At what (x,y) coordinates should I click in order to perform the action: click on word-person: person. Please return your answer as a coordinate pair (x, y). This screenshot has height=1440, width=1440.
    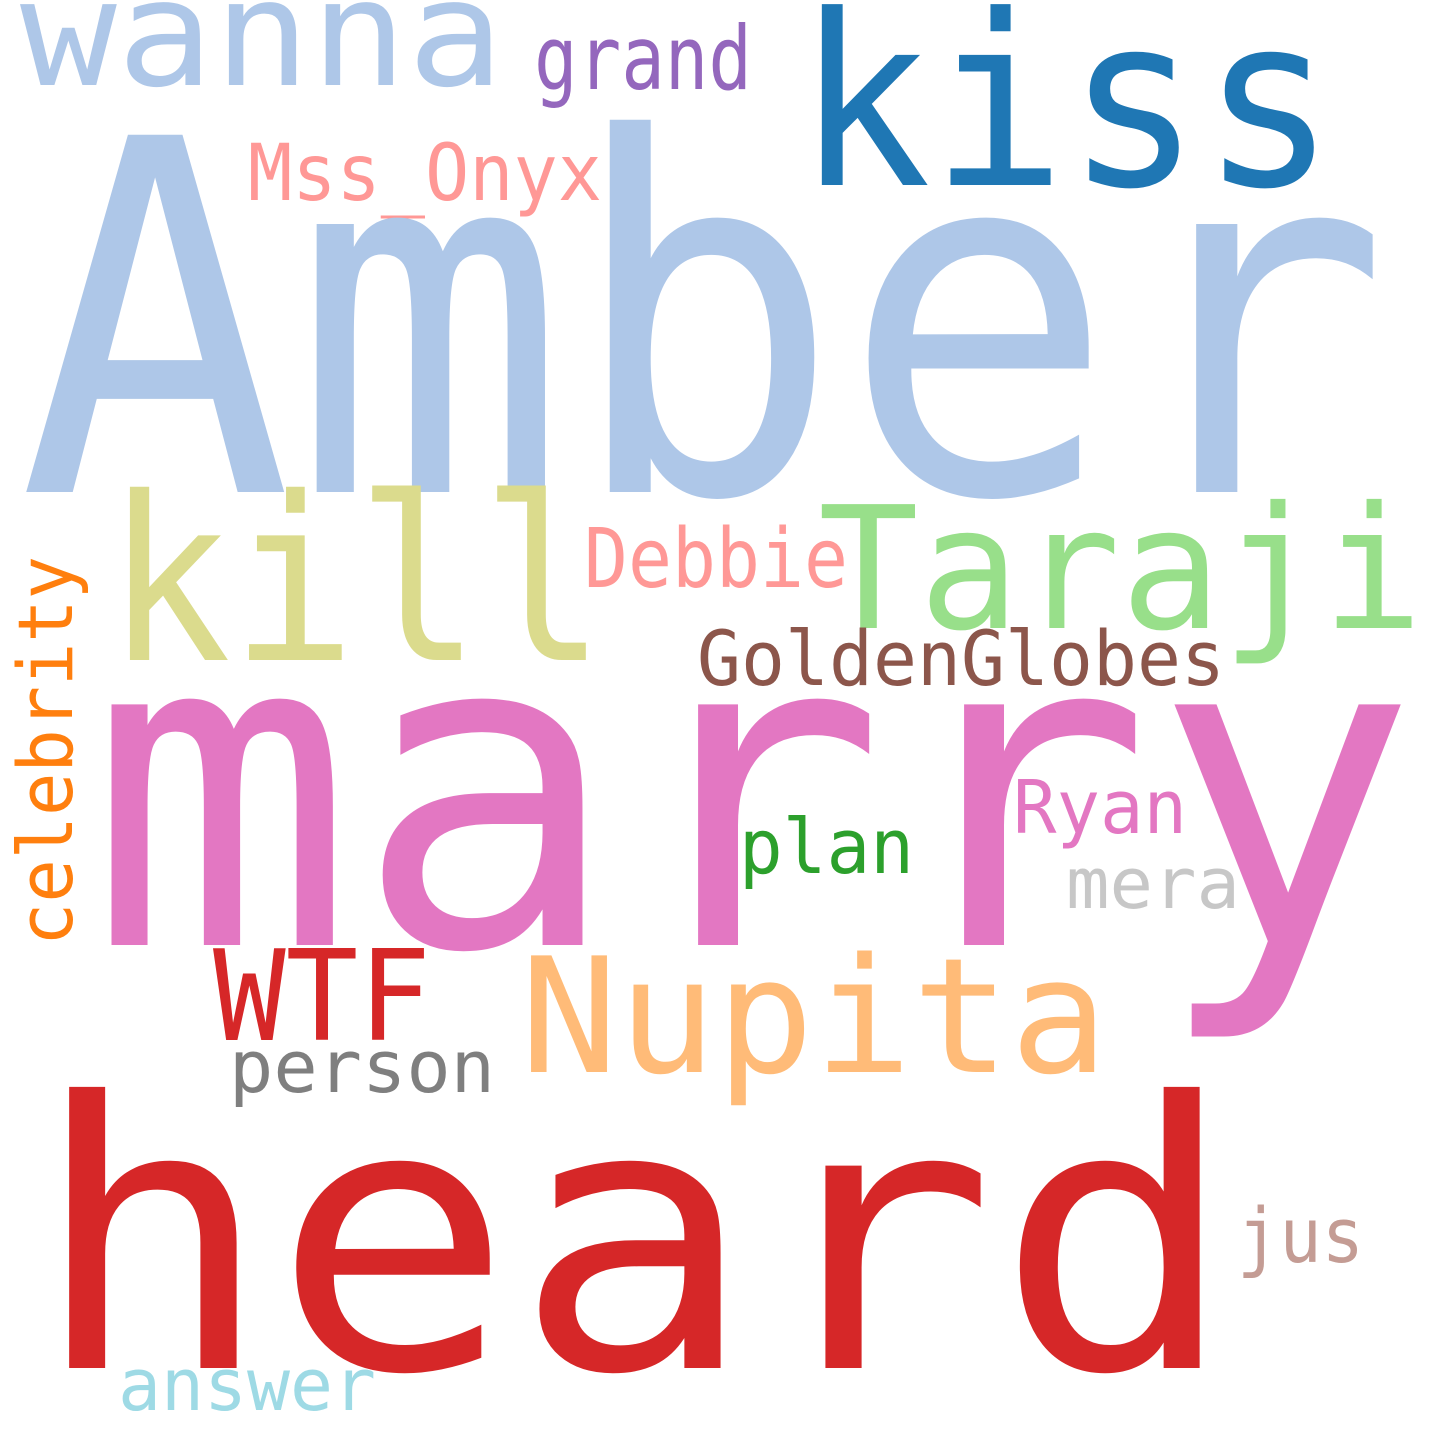
    Looking at the image, I should click on (362, 1067).